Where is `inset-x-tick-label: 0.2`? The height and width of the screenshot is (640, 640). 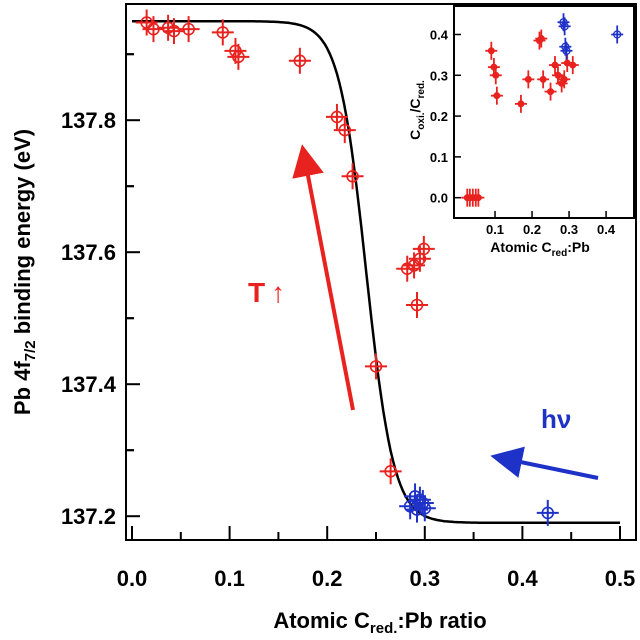
inset-x-tick-label: 0.2 is located at coordinates (532, 229).